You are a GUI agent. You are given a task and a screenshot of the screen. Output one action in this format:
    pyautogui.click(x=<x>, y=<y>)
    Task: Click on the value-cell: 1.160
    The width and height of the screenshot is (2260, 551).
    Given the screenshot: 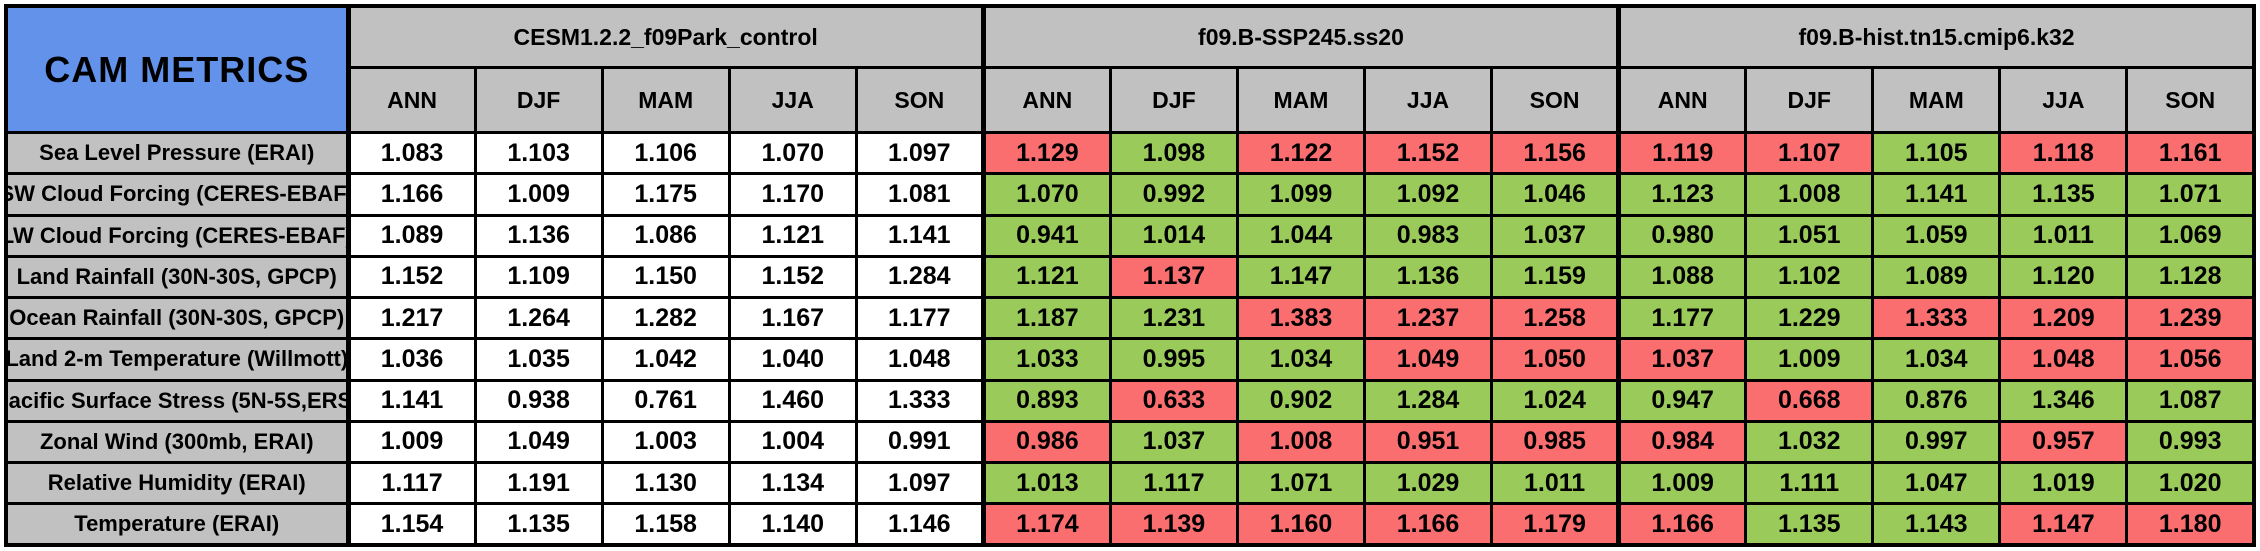 What is the action you would take?
    pyautogui.click(x=1301, y=524)
    